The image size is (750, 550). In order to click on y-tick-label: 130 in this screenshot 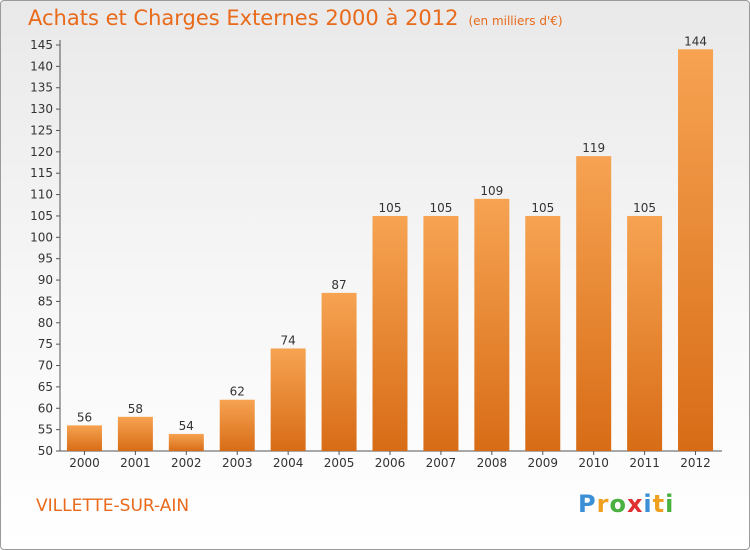, I will do `click(41, 109)`.